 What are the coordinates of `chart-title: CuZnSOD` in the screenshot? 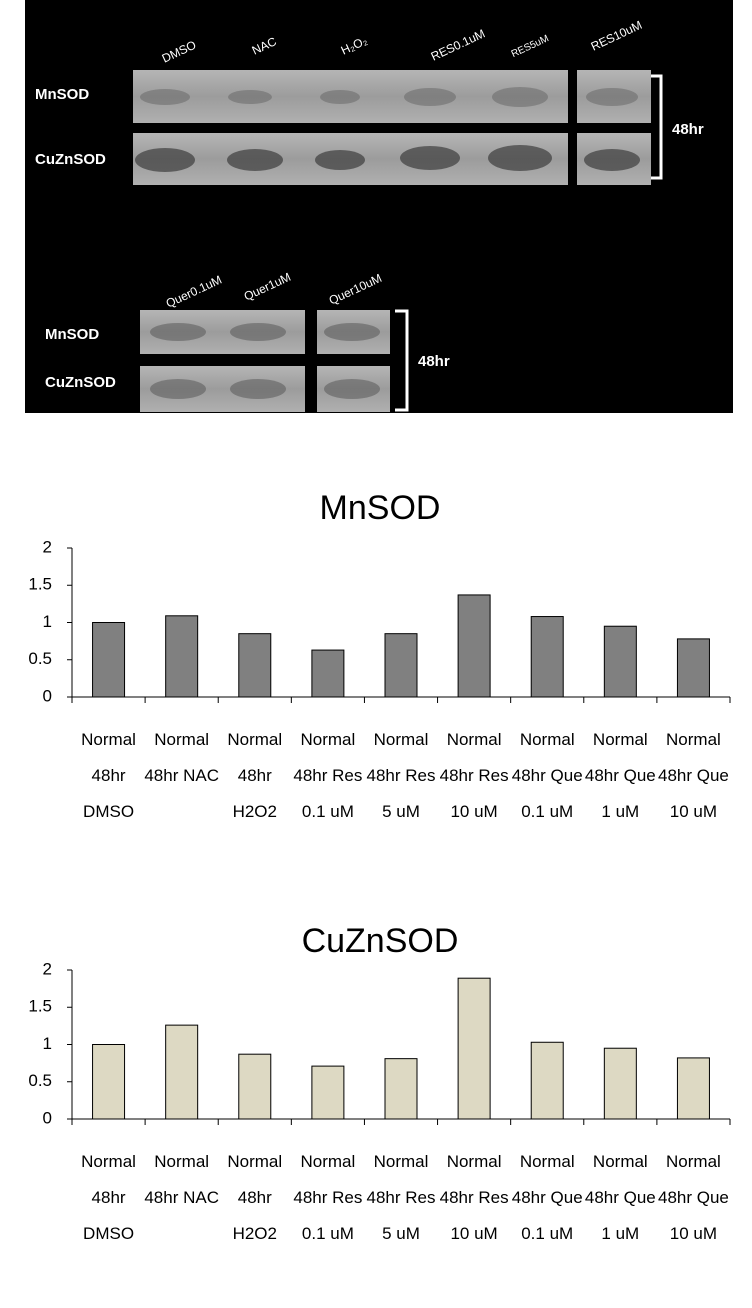 It's located at (380, 941).